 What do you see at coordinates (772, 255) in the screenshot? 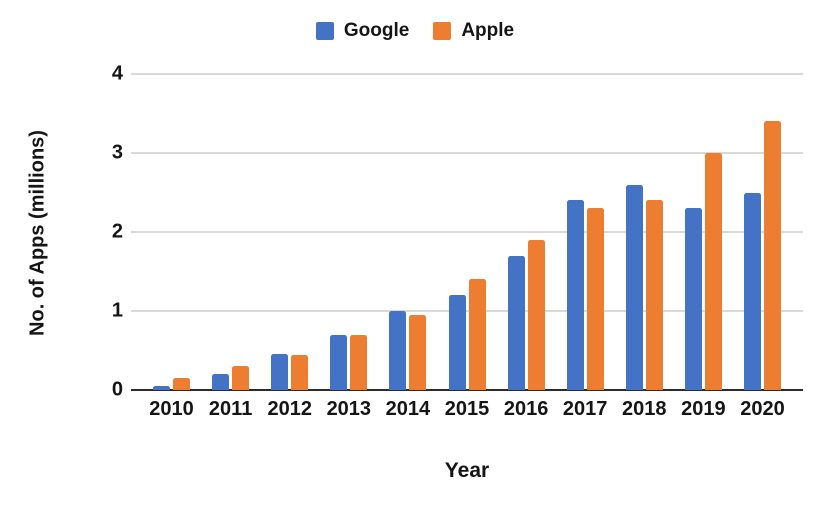
I see `bar-apple-2020` at bounding box center [772, 255].